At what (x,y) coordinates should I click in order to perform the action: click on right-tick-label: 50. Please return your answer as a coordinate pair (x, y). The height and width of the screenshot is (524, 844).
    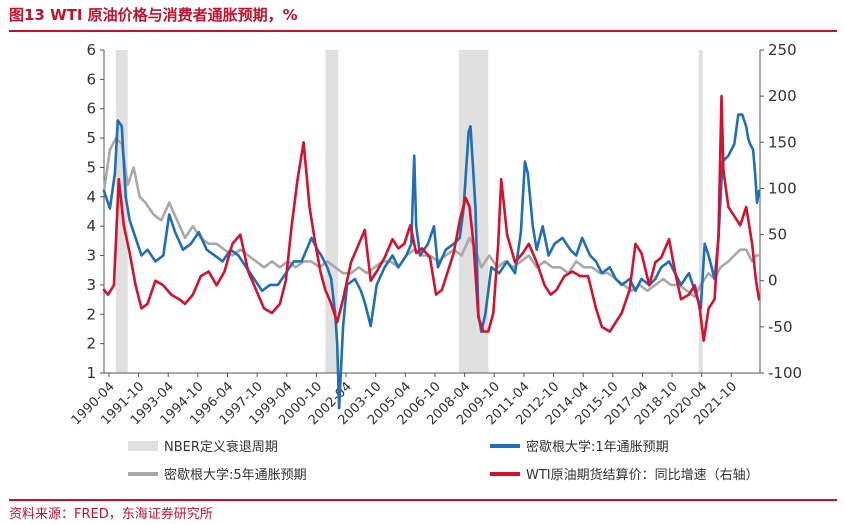
    Looking at the image, I should click on (777, 235).